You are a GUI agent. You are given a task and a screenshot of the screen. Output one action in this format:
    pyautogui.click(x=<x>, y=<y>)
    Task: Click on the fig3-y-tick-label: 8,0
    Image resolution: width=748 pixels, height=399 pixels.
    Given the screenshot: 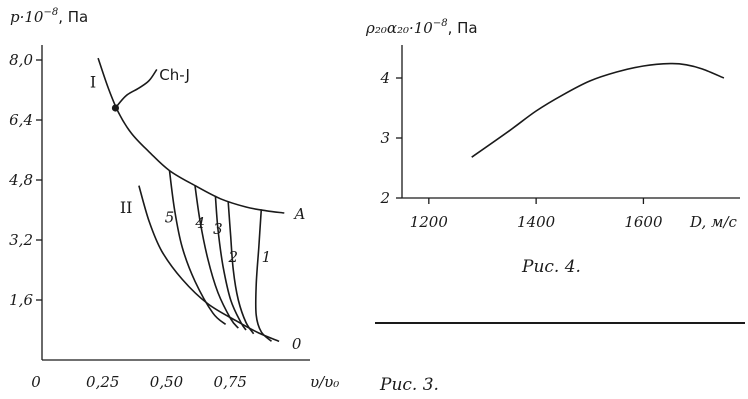 What is the action you would take?
    pyautogui.click(x=21, y=60)
    